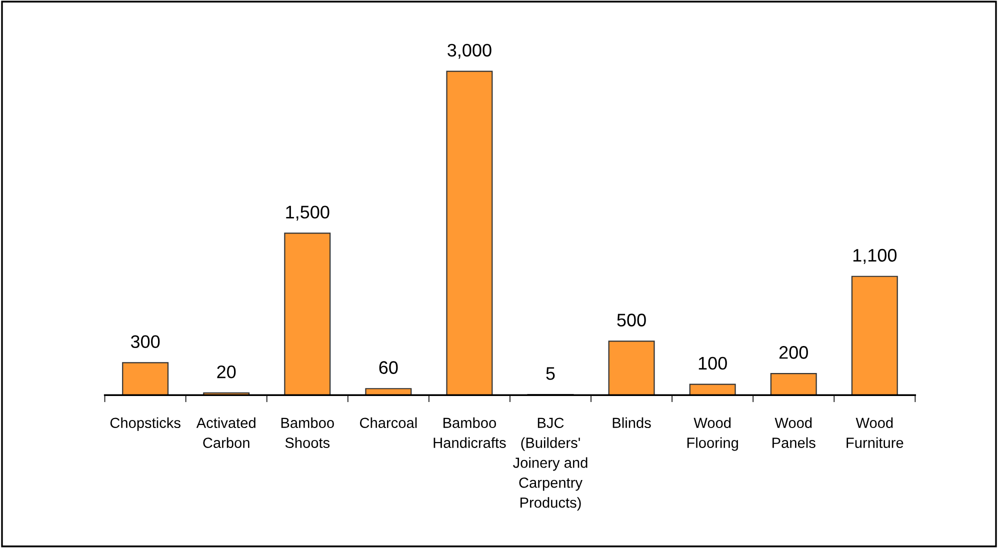 The width and height of the screenshot is (998, 548). Describe the element at coordinates (793, 352) in the screenshot. I see `data-label: 200` at that location.